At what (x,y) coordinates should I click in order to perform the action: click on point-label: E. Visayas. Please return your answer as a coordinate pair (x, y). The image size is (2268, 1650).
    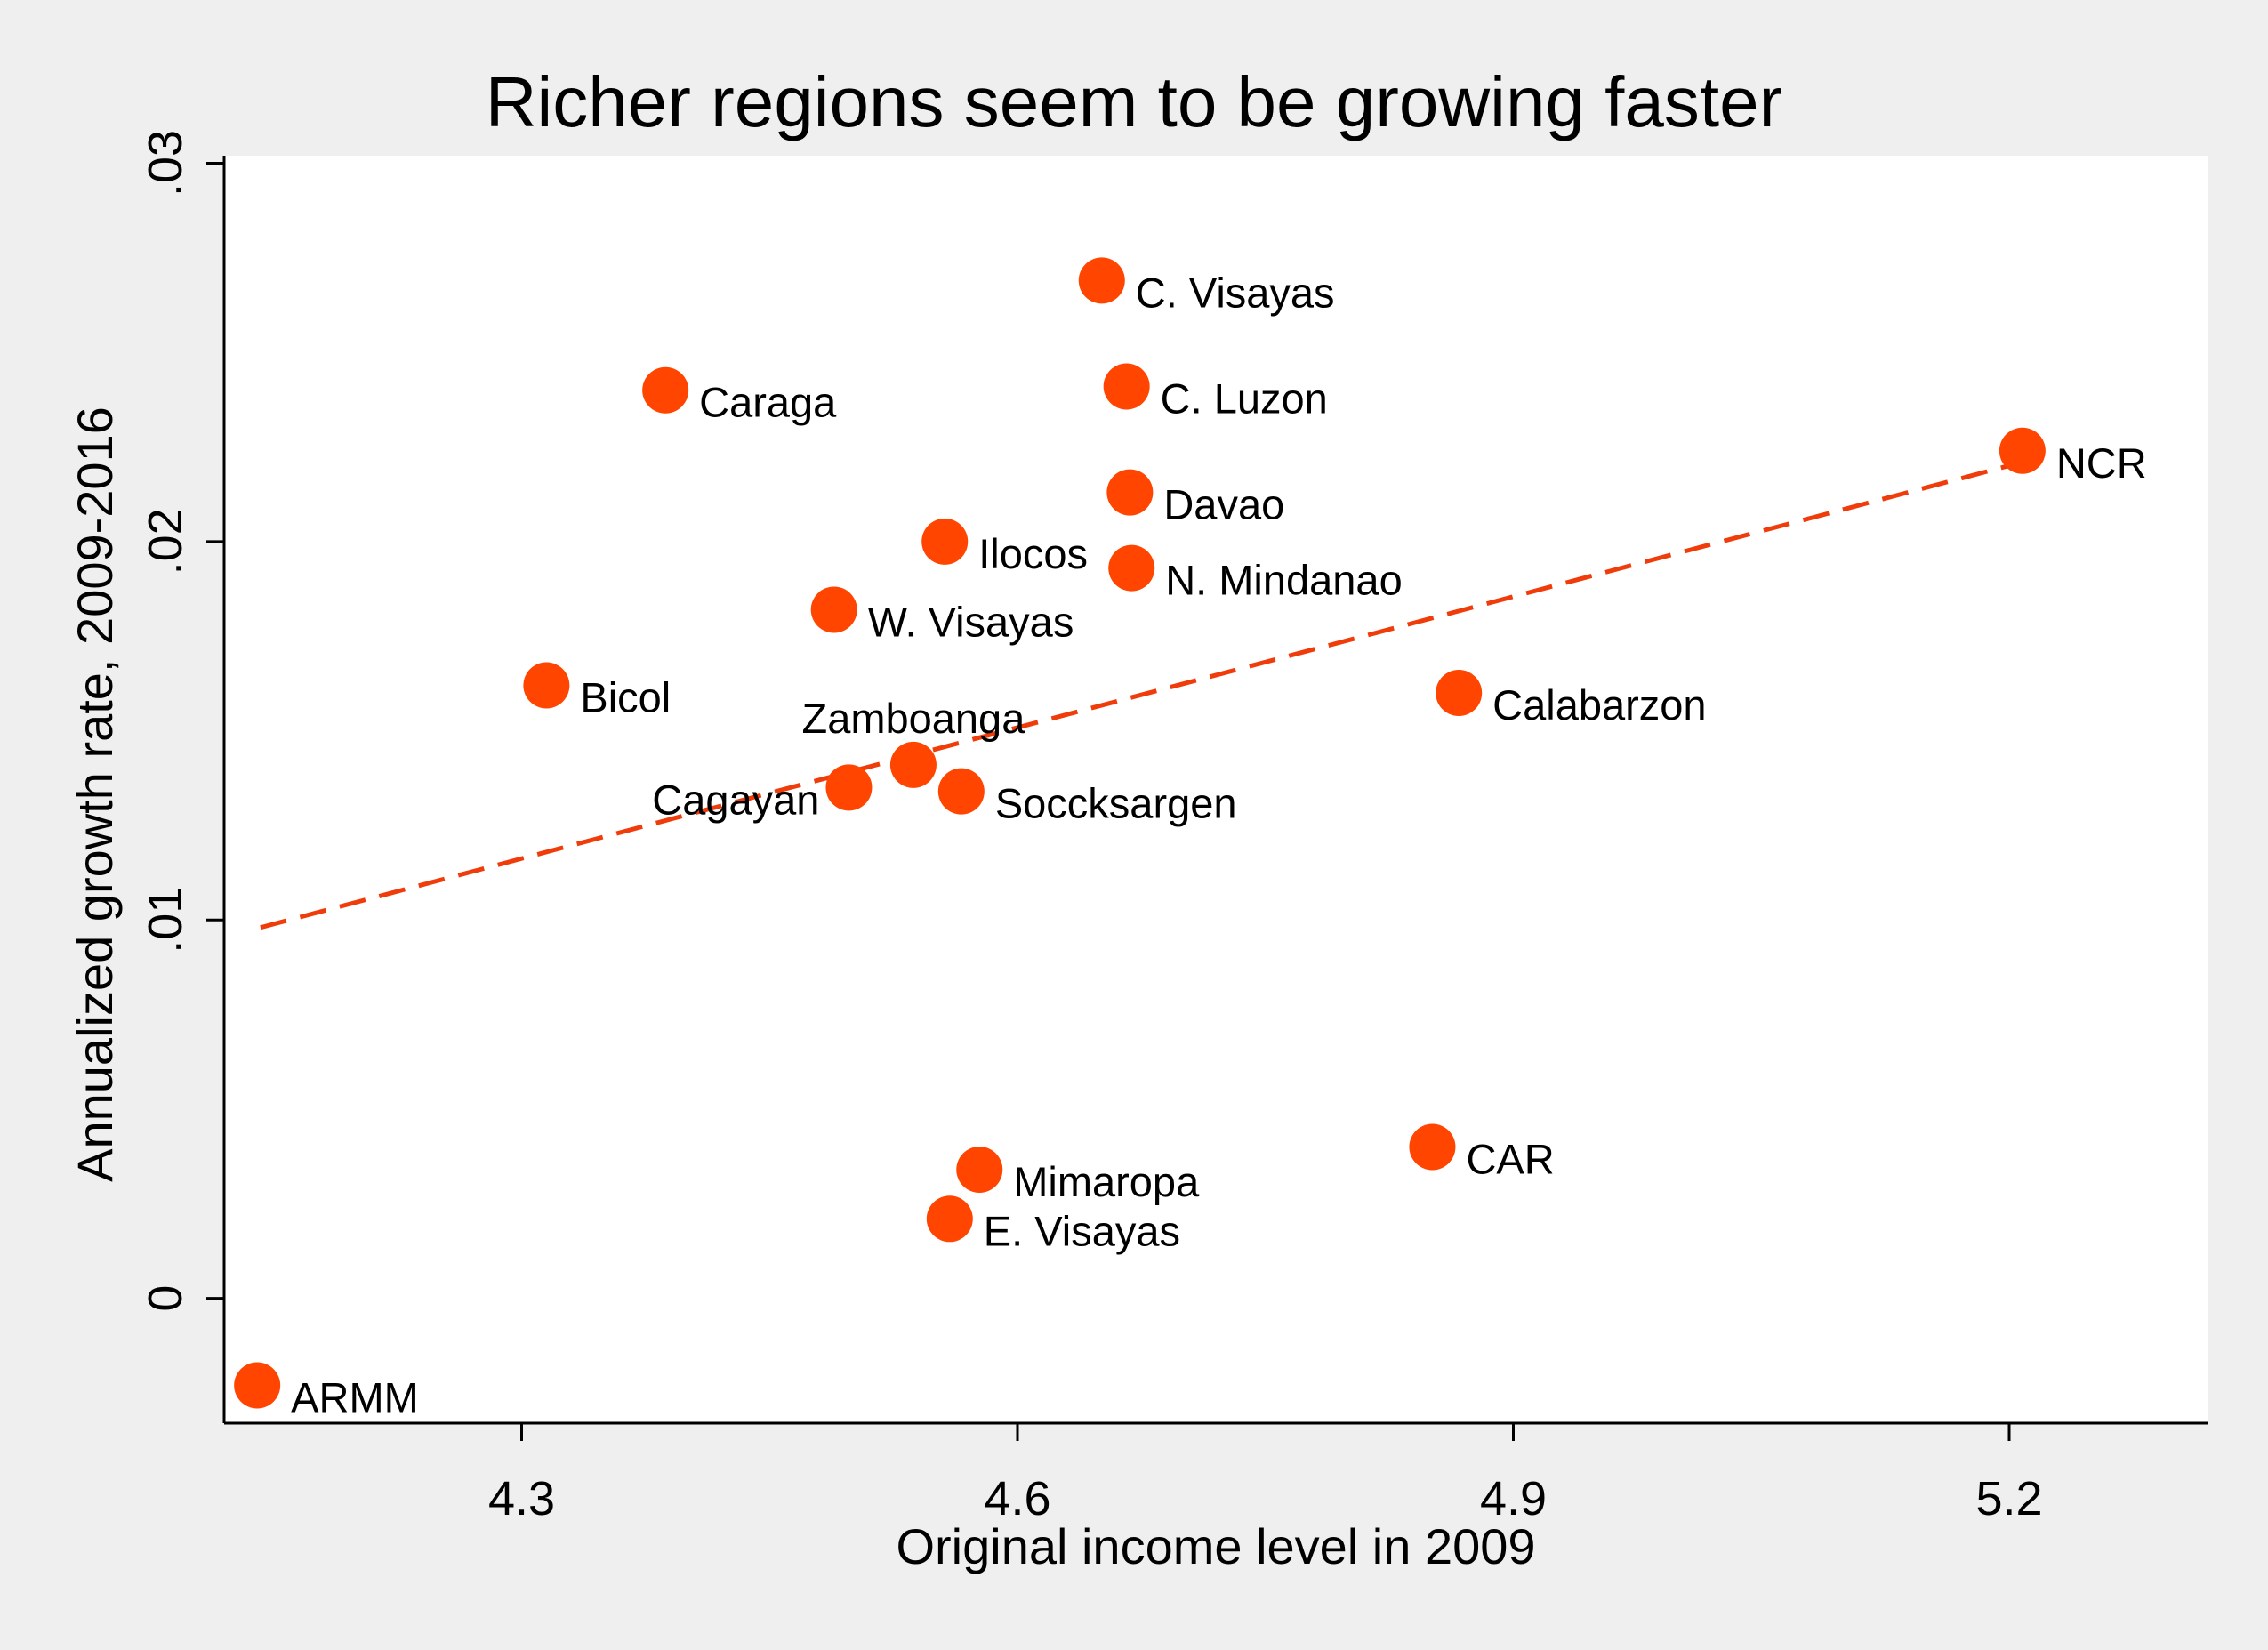
    Looking at the image, I should click on (1082, 1230).